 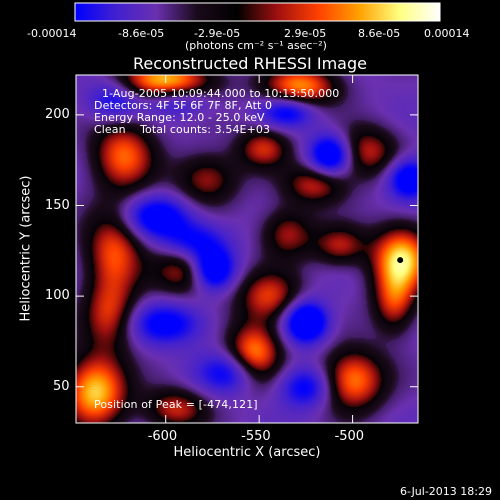 What do you see at coordinates (57, 205) in the screenshot?
I see `y-tick-label: 150` at bounding box center [57, 205].